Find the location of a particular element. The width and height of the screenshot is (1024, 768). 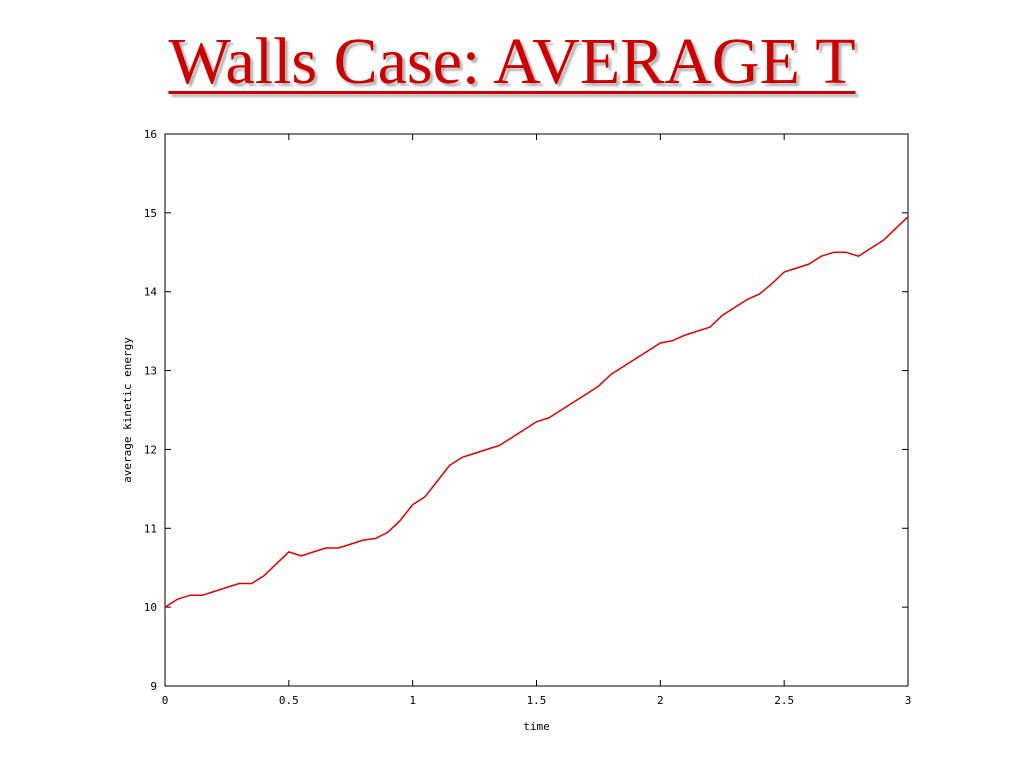

x-tick-label: 2.5 is located at coordinates (784, 700).